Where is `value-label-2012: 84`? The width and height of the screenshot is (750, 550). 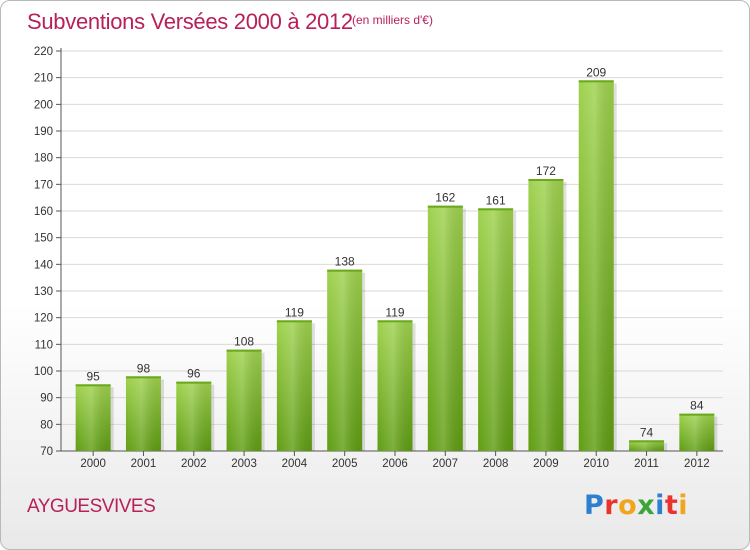
value-label-2012: 84 is located at coordinates (697, 406).